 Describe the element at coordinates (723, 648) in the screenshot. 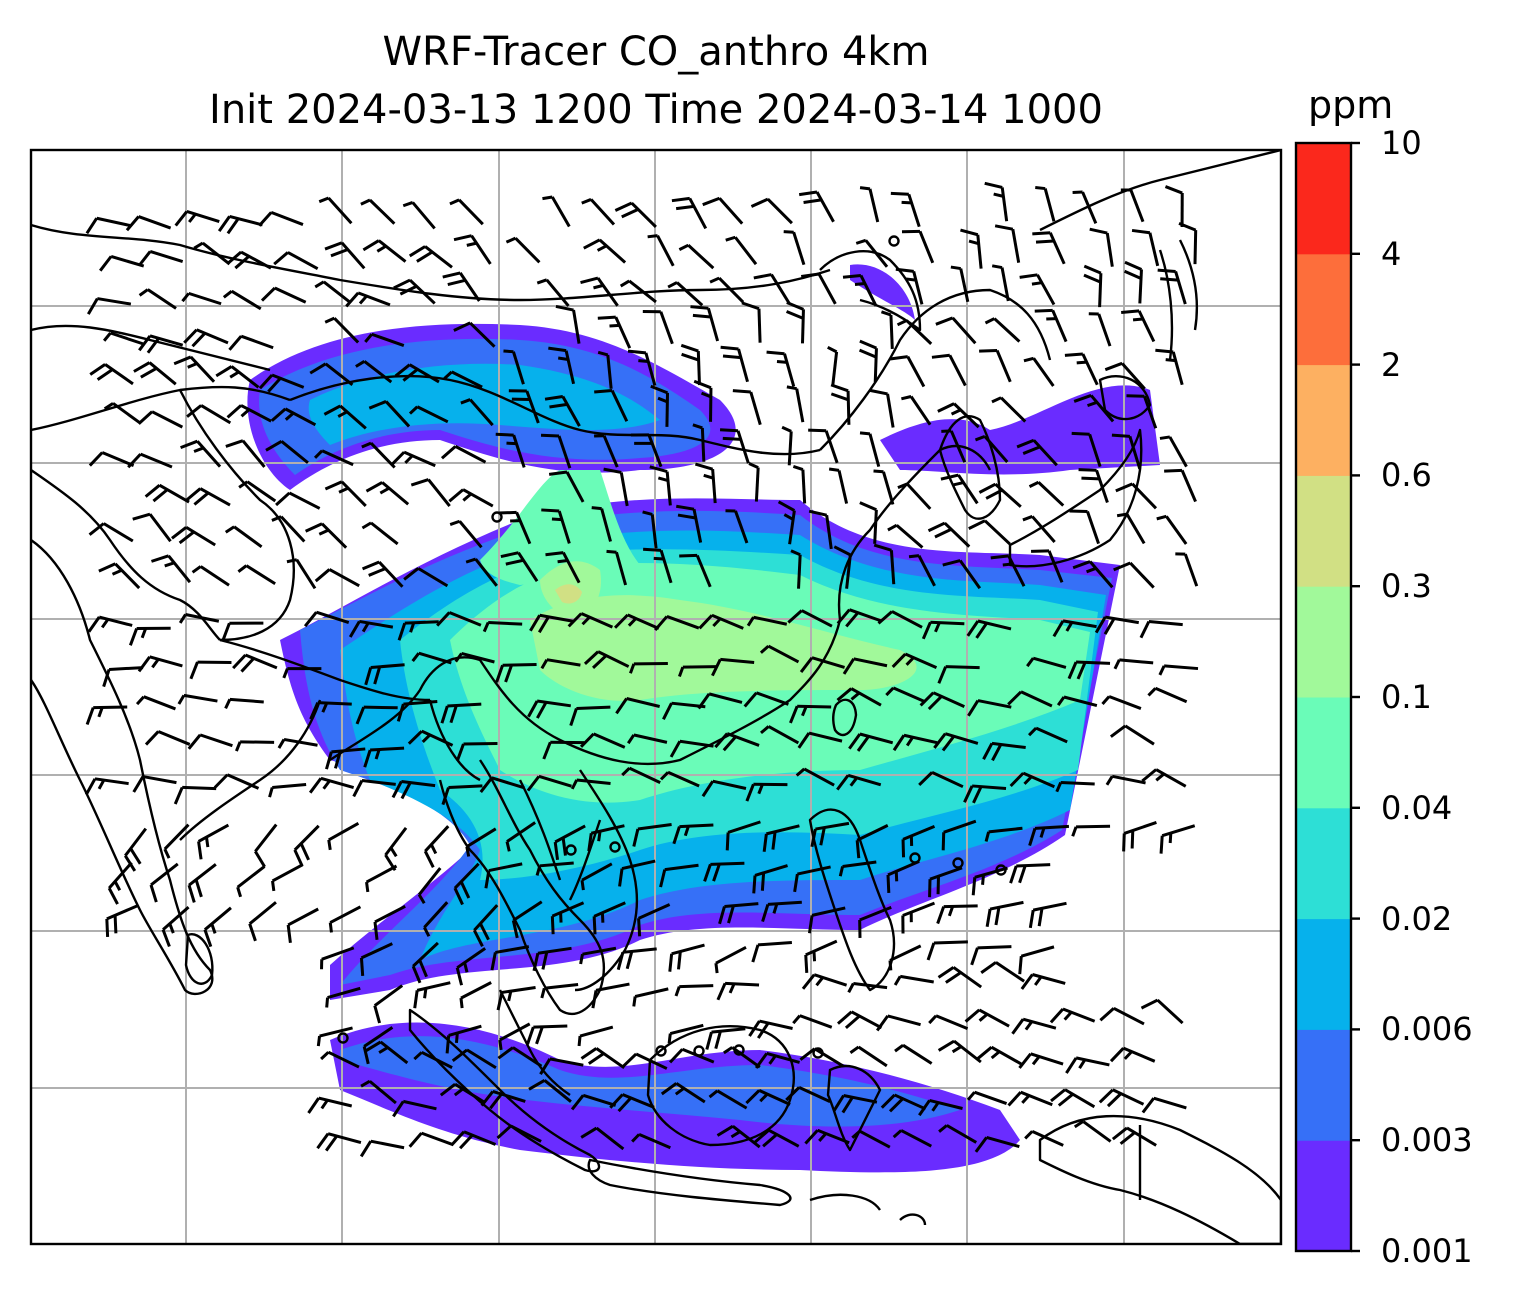

I see `plume-level6` at that location.